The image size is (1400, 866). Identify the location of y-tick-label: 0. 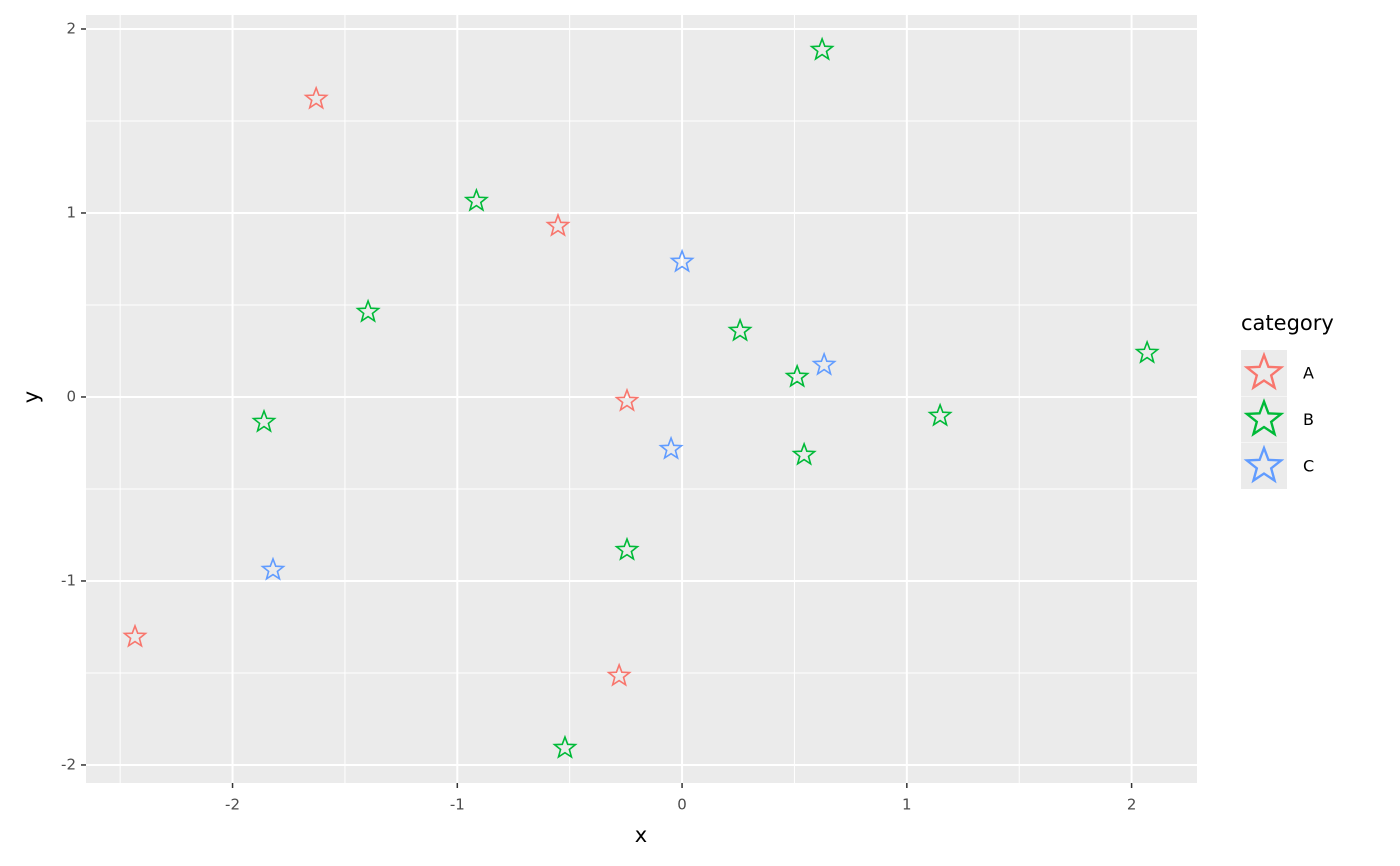
(71, 396).